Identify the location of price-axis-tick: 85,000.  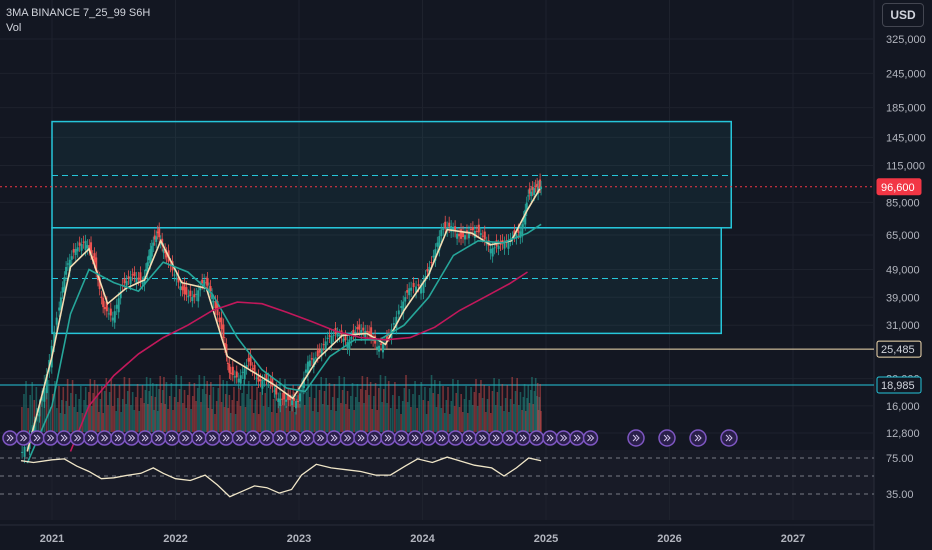
(903, 203).